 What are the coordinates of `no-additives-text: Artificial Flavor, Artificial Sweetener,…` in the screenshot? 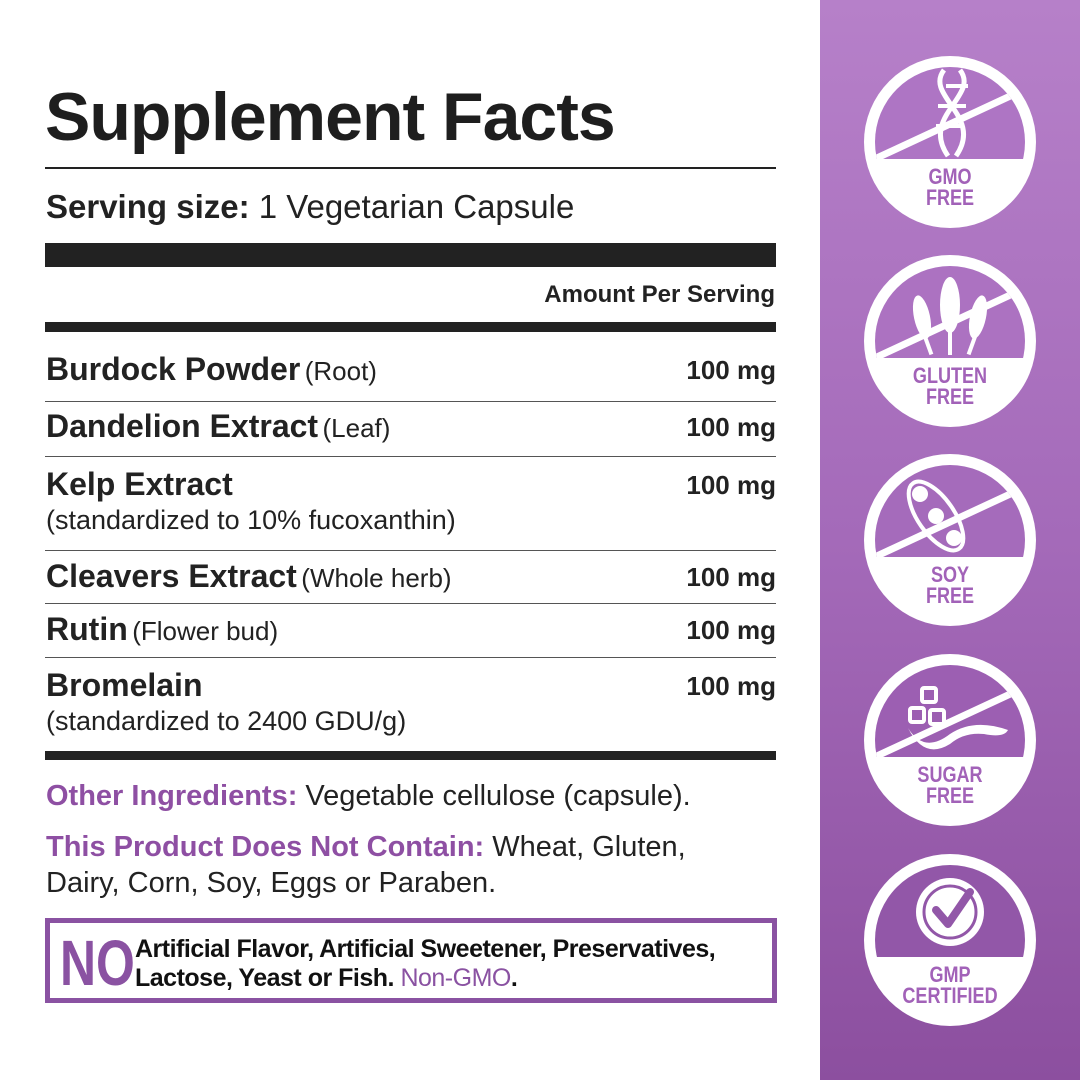 It's located at (453, 964).